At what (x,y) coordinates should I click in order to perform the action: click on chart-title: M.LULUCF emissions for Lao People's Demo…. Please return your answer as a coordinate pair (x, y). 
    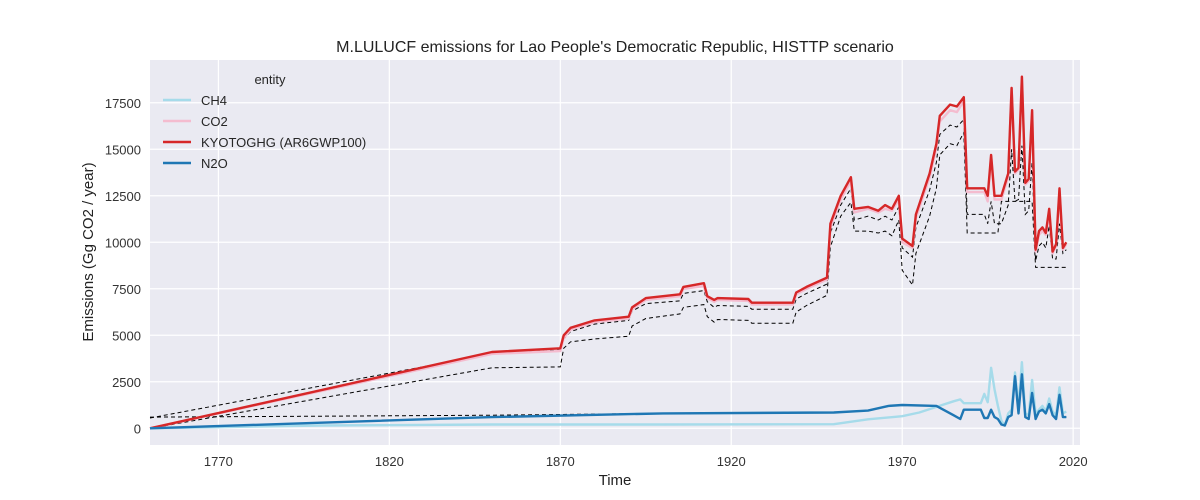
    Looking at the image, I should click on (615, 47).